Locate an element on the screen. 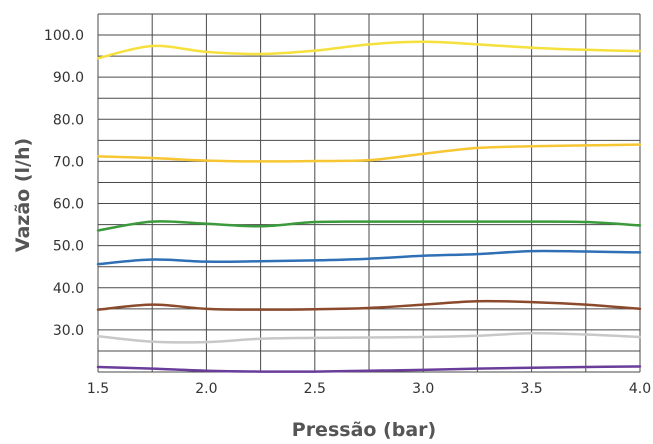 This screenshot has width=653, height=444. y-tick-label: 80.0 is located at coordinates (68, 120).